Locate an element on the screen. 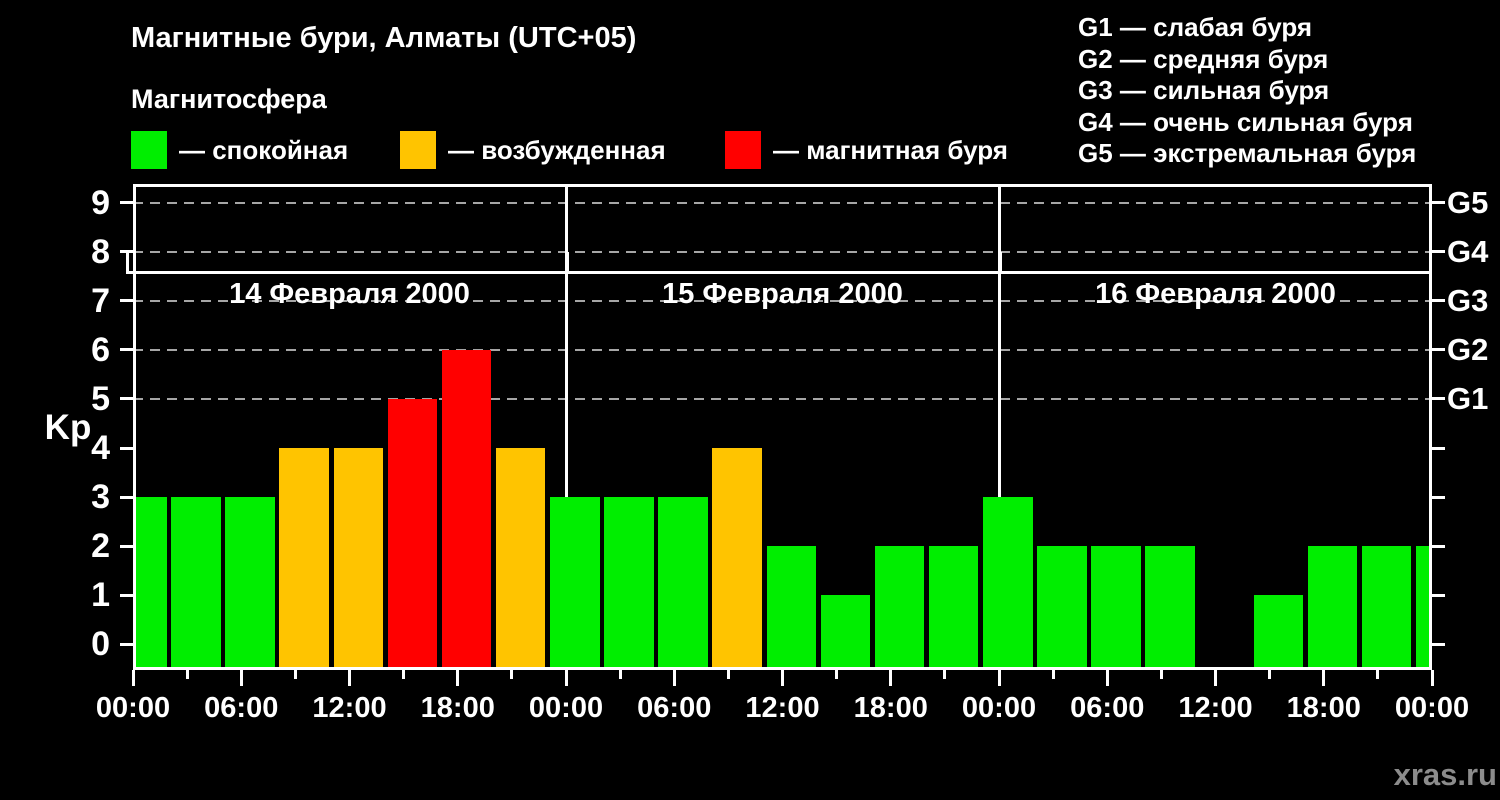  left-tick-kp4 is located at coordinates (126, 448).